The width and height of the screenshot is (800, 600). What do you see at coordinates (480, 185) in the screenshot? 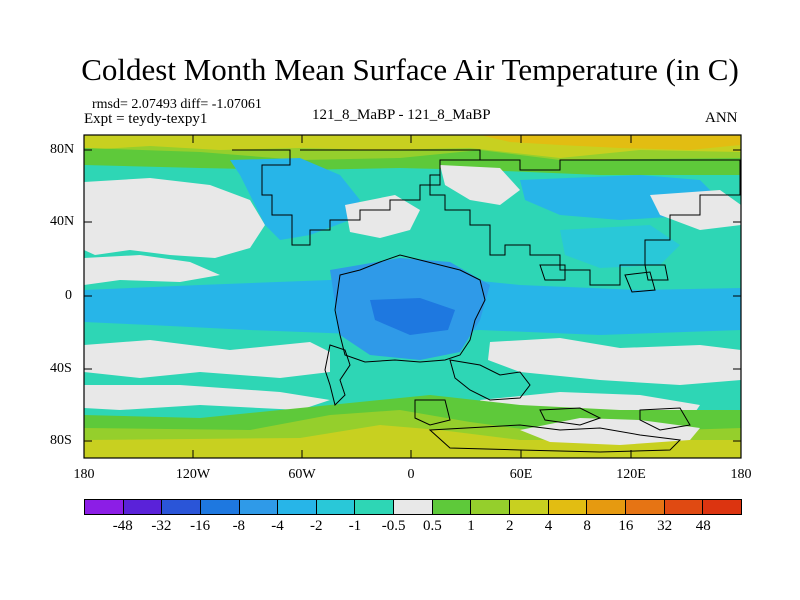
I see `europe-neutral` at bounding box center [480, 185].